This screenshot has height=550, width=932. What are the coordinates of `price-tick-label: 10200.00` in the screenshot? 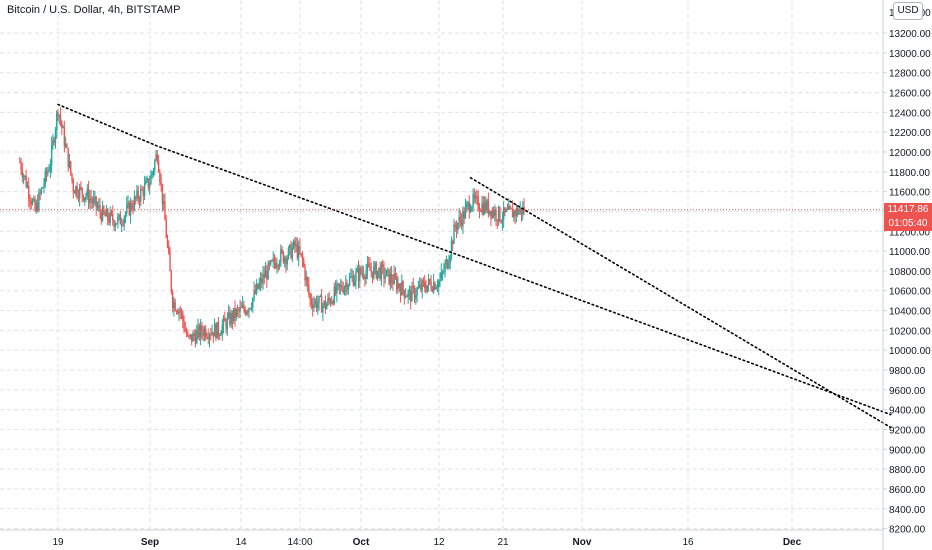 It's located at (910, 331).